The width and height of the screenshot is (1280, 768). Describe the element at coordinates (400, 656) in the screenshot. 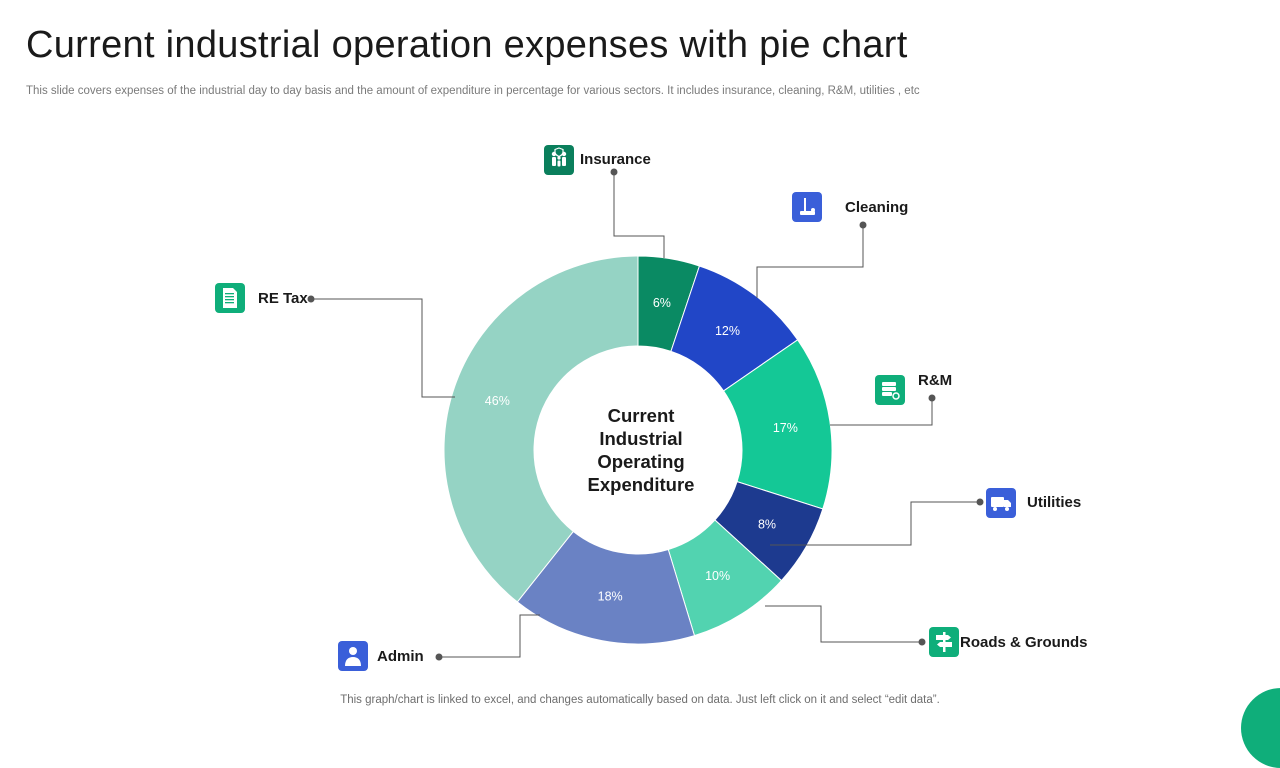

I see `slice-label-admin: Admin` at that location.